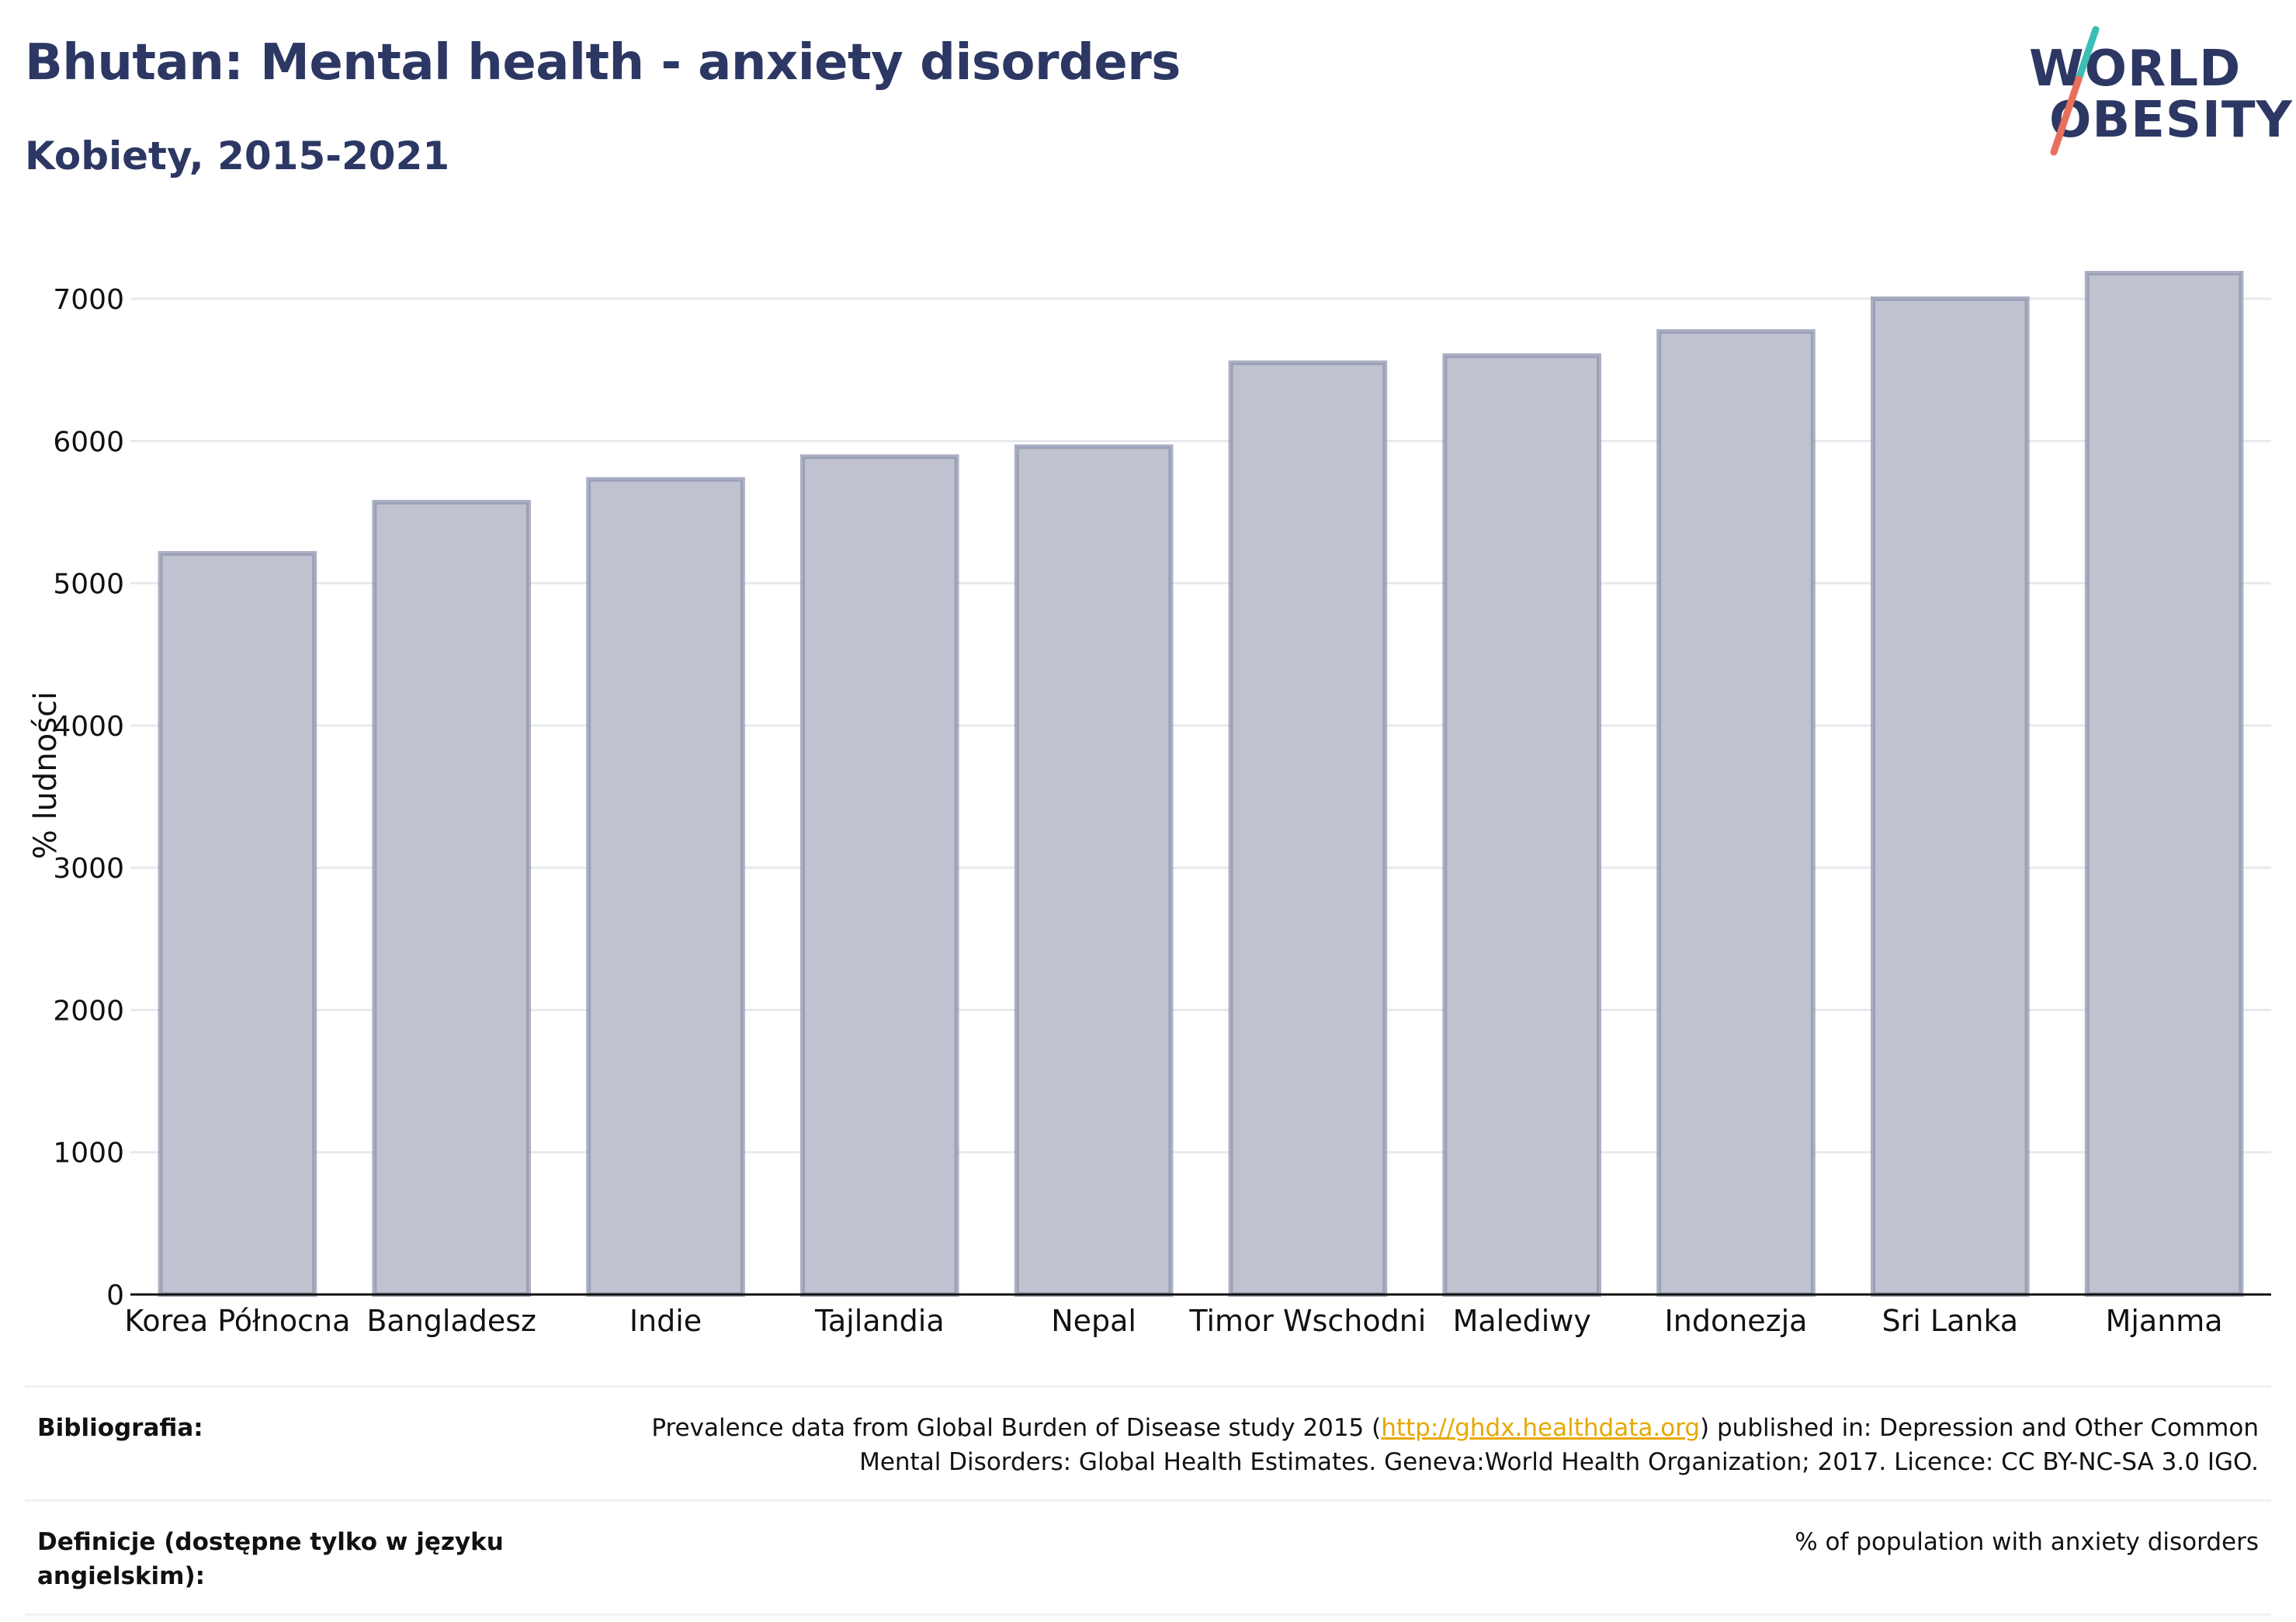 The height and width of the screenshot is (1622, 2296). I want to click on x-category-label: Nepal, so click(1093, 1321).